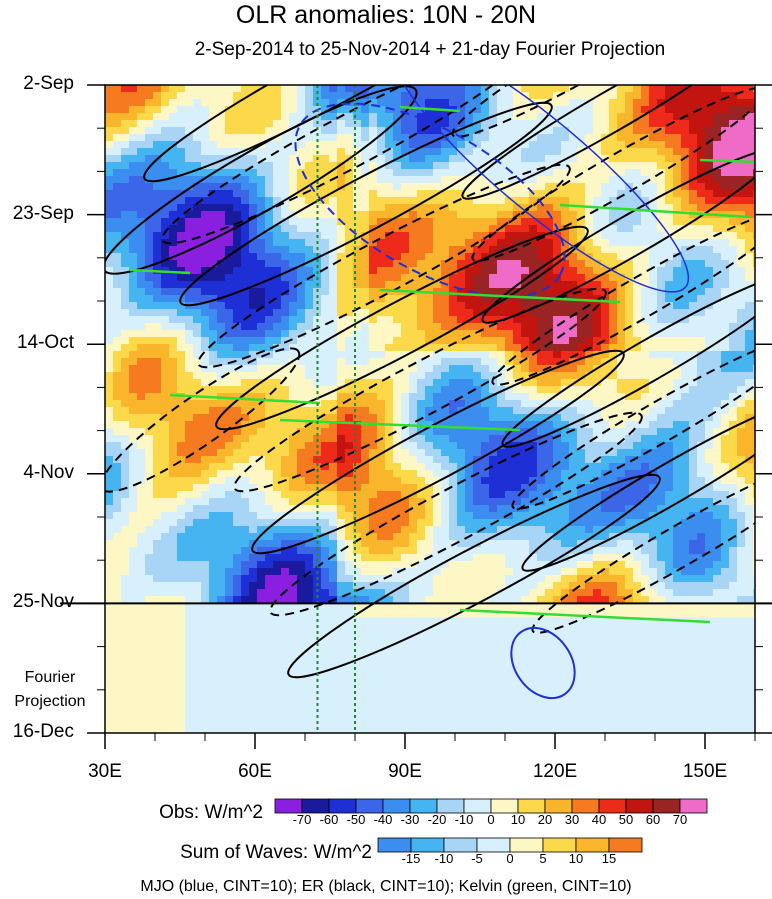 The height and width of the screenshot is (899, 772). What do you see at coordinates (705, 771) in the screenshot?
I see `x-tick-label: 150E` at bounding box center [705, 771].